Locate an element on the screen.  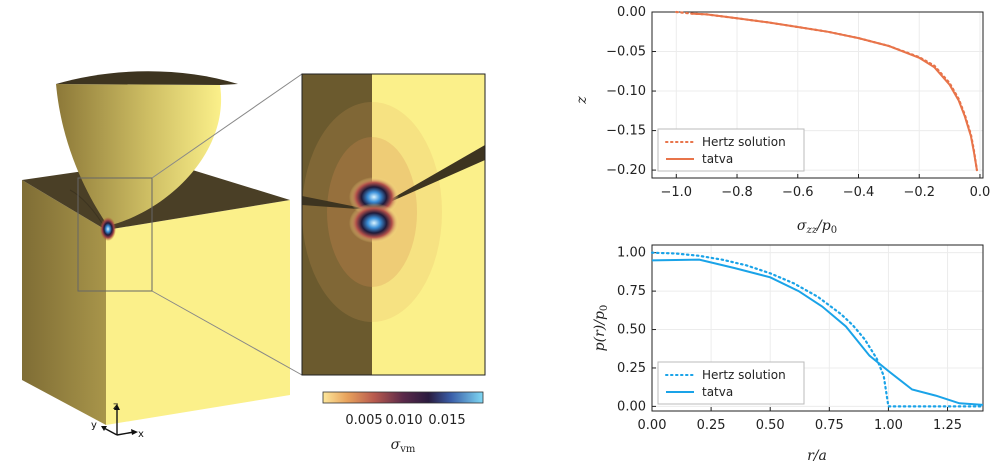
x-tick-label: 1.25 is located at coordinates (947, 425).